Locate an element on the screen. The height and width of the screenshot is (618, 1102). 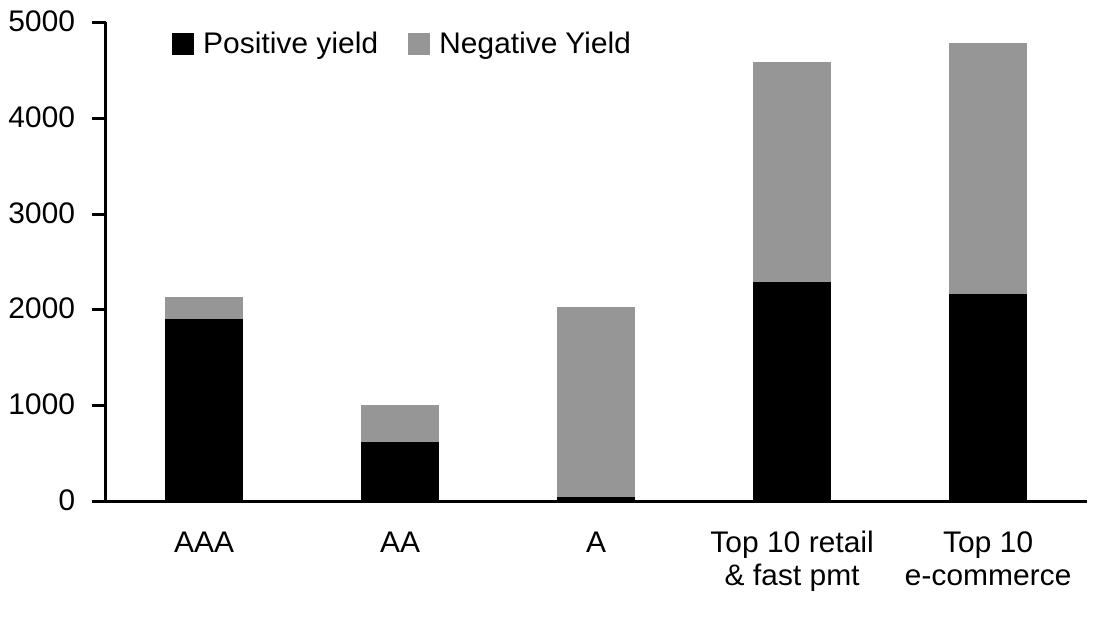
legend-item-positive-yield: Positive yield is located at coordinates (275, 44).